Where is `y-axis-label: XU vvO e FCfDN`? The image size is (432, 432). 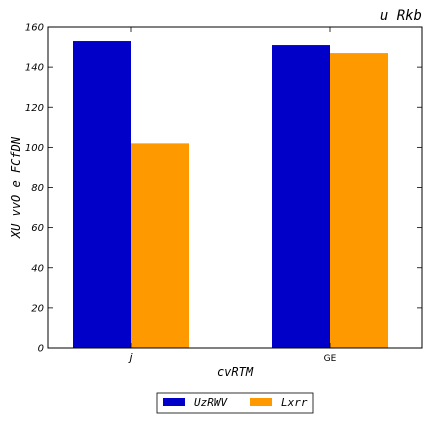
y-axis-label: XU vvO e FCfDN is located at coordinates (16, 187).